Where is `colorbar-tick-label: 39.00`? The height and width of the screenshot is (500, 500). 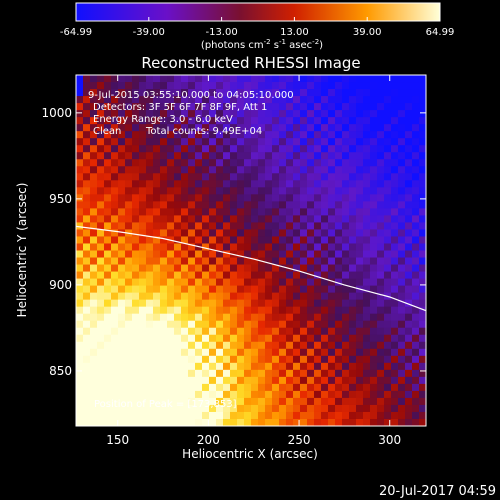 colorbar-tick-label: 39.00 is located at coordinates (367, 32).